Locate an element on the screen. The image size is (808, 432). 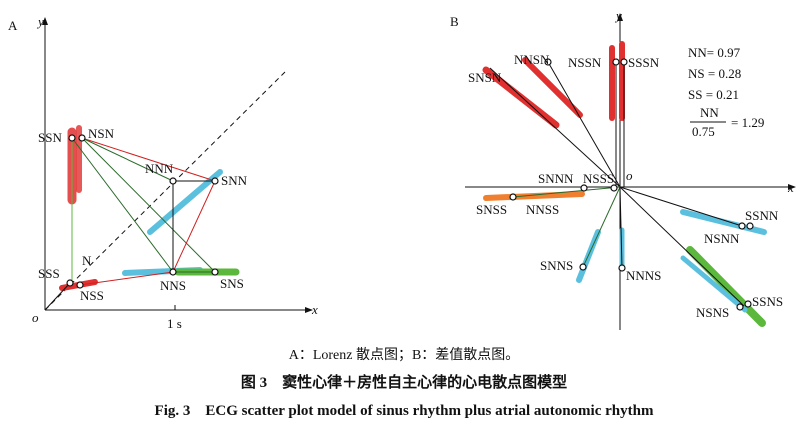
stat-line: NS = 0.28 is located at coordinates (714, 73).